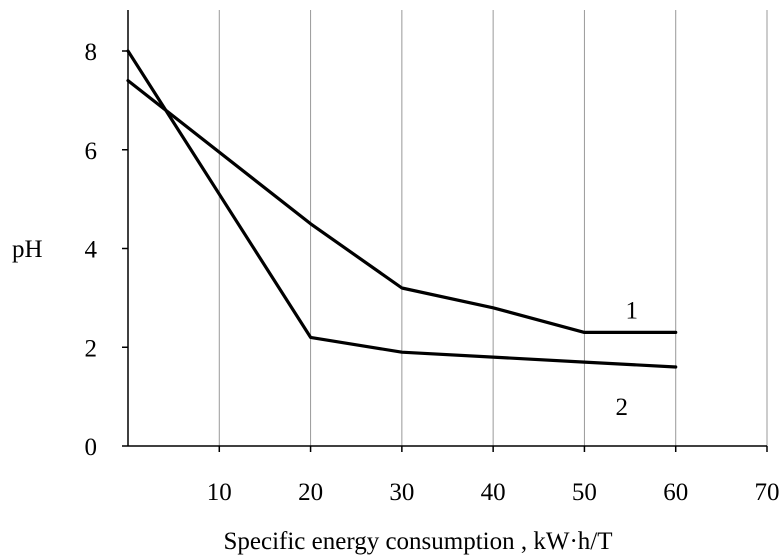 The image size is (784, 560). I want to click on y-tick-label-4: 8, so click(91, 52).